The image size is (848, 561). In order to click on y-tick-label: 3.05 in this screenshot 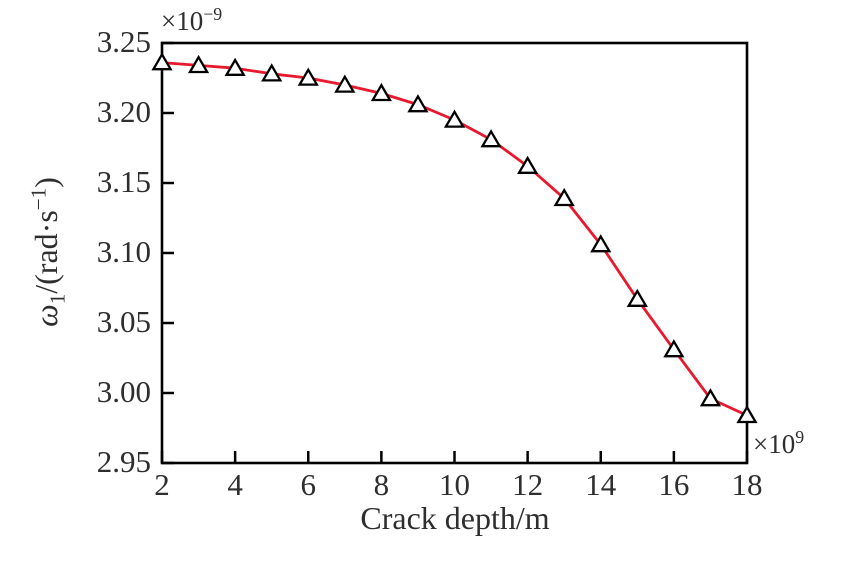, I will do `click(123, 321)`.